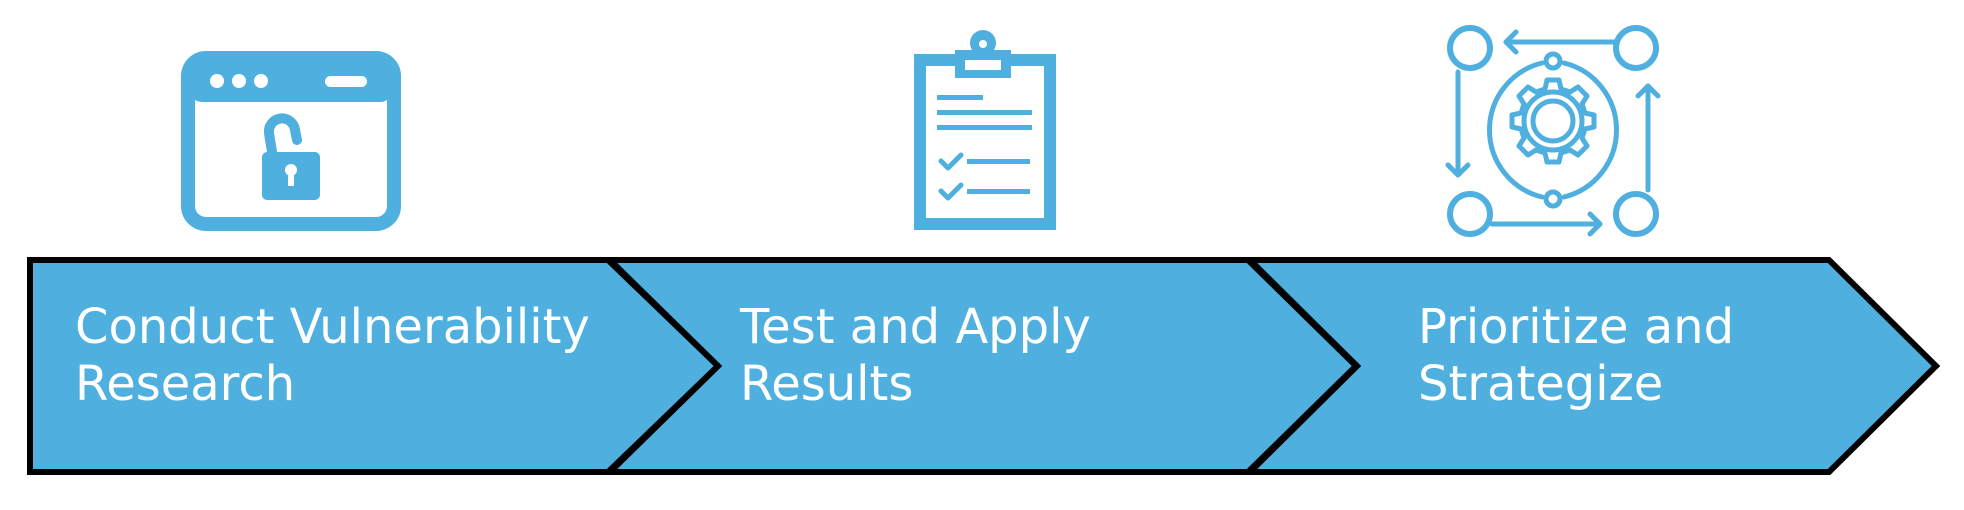 This screenshot has height=510, width=1964. Describe the element at coordinates (826, 384) in the screenshot. I see `step-2-label-line2: Results` at that location.